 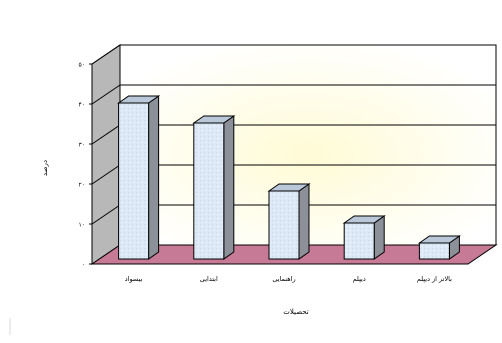 What do you see at coordinates (283, 279) in the screenshot?
I see `x-tick-label: راهنمایی` at bounding box center [283, 279].